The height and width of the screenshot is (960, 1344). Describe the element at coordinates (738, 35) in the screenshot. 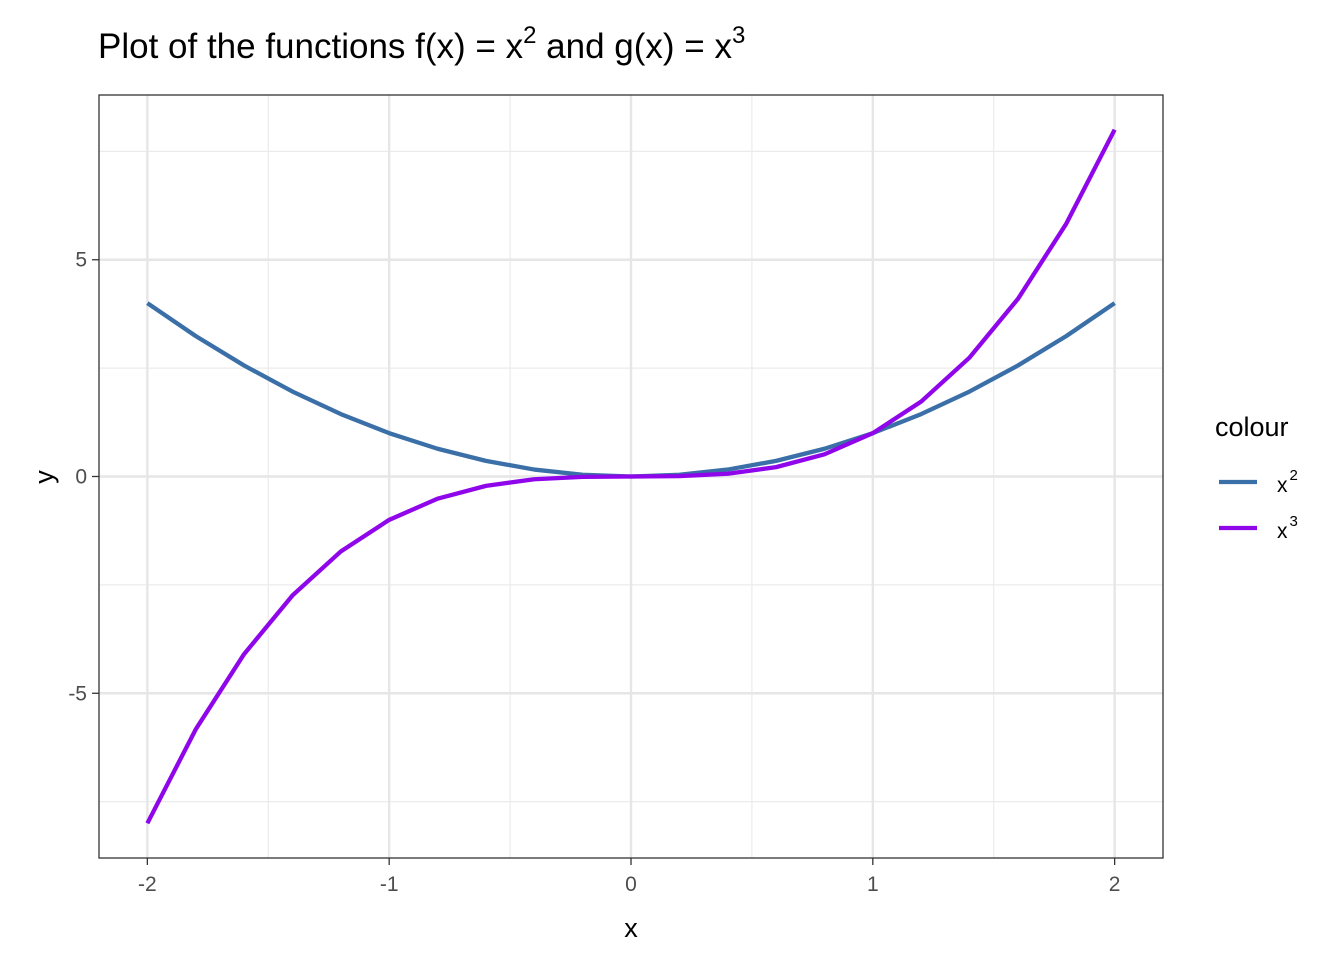

I see `title-exponent-2: 3` at that location.